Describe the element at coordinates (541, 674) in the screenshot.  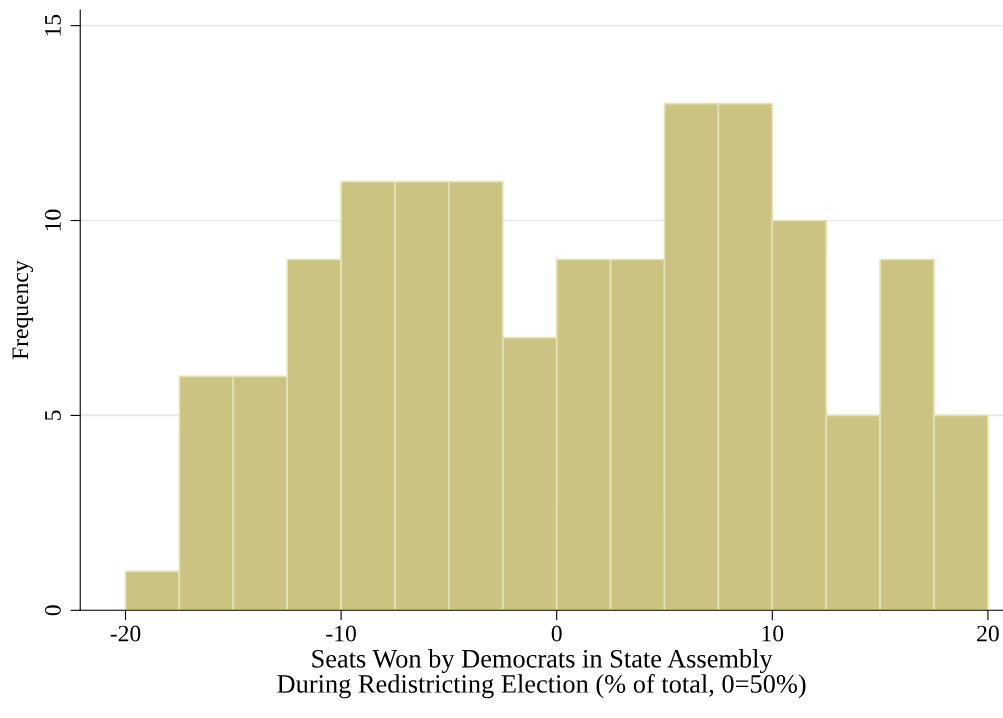
I see `x-axis-title: Seats Won by Democrats in State Assembly During Redistricting Election (% of total, 0=50%)` at that location.